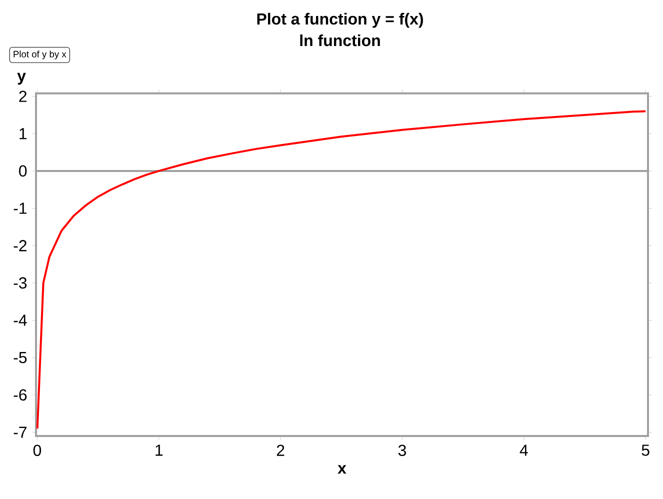 This screenshot has height=499, width=663. Describe the element at coordinates (23, 171) in the screenshot. I see `y-tick-label: 0` at that location.